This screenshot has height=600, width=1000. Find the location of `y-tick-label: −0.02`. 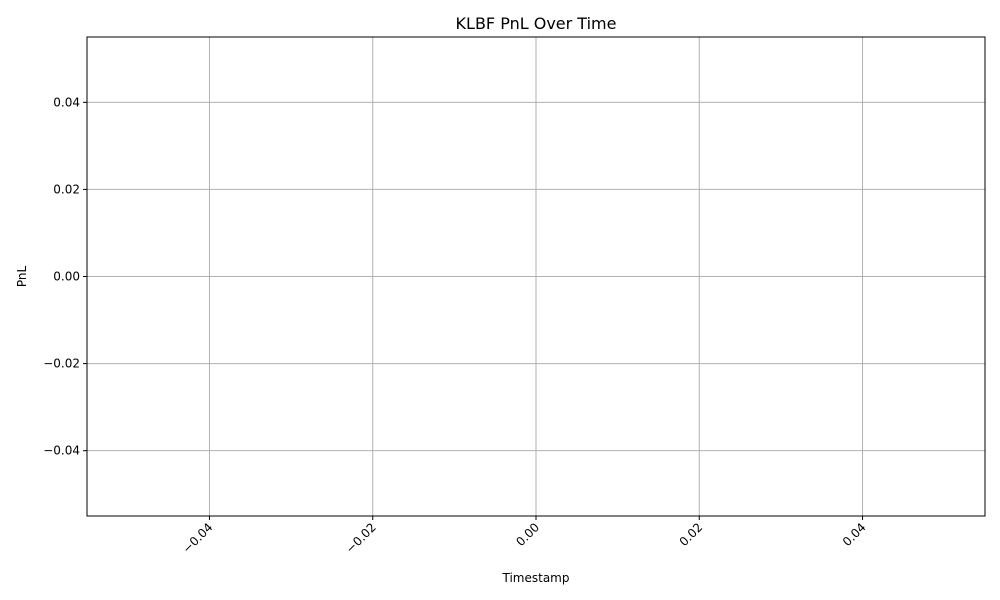

y-tick-label: −0.02 is located at coordinates (61, 364).